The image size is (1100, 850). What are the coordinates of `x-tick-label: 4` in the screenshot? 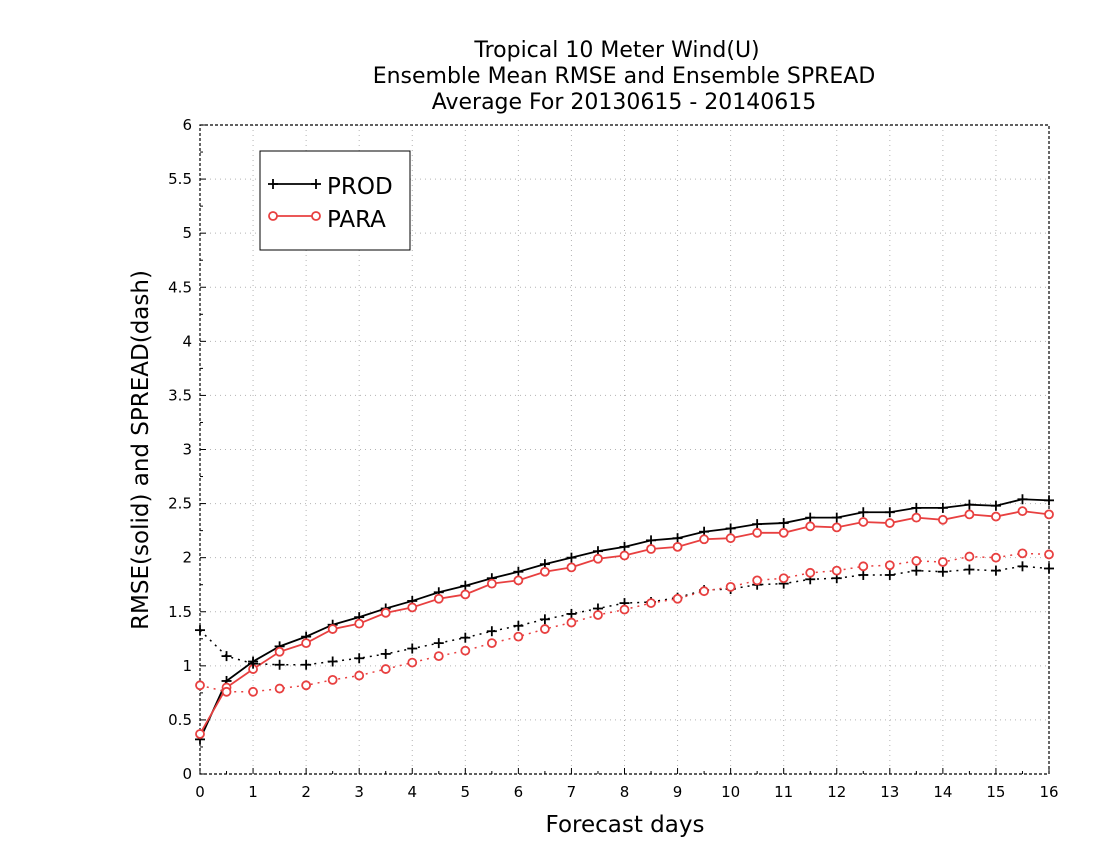 It's located at (412, 792).